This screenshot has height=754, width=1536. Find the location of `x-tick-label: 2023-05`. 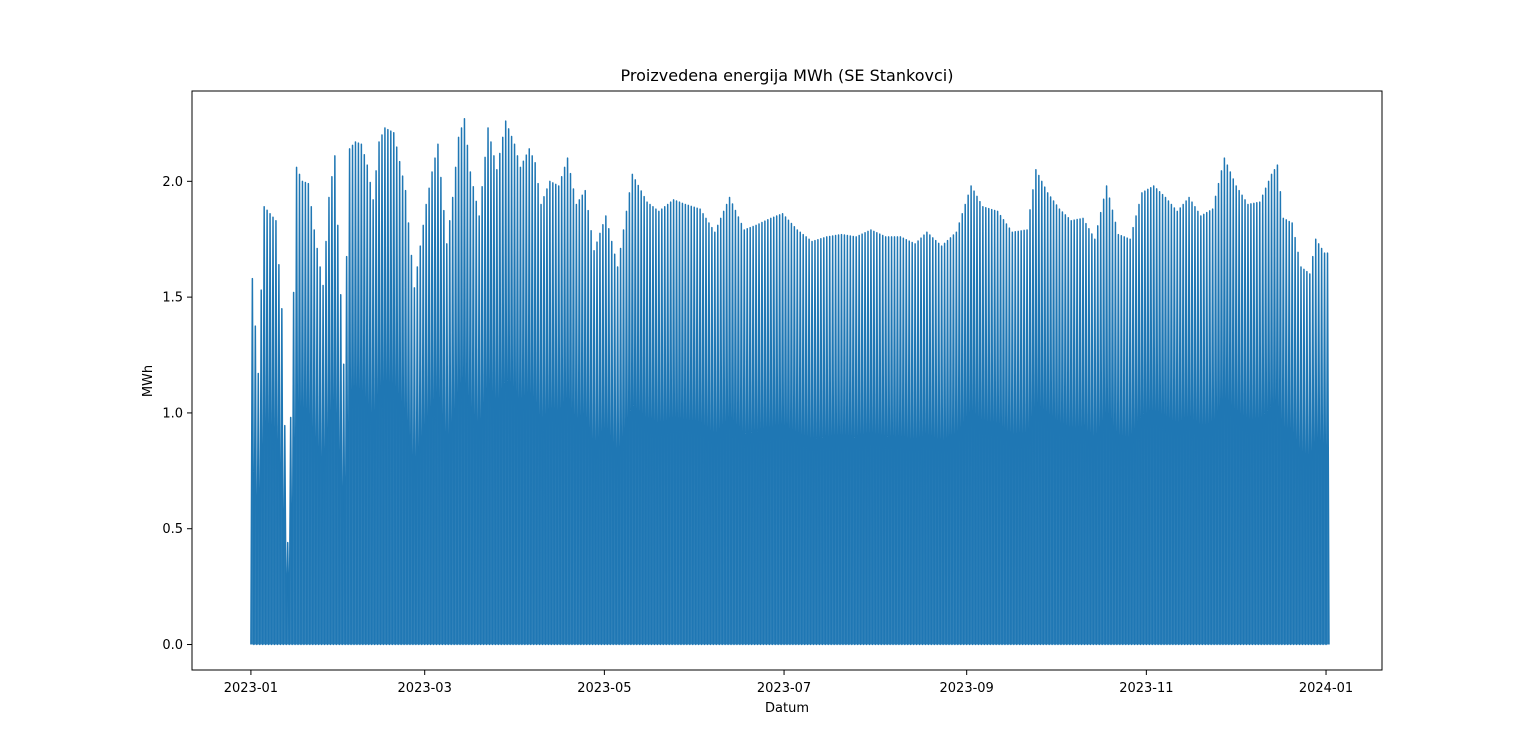

x-tick-label: 2023-05 is located at coordinates (604, 688).